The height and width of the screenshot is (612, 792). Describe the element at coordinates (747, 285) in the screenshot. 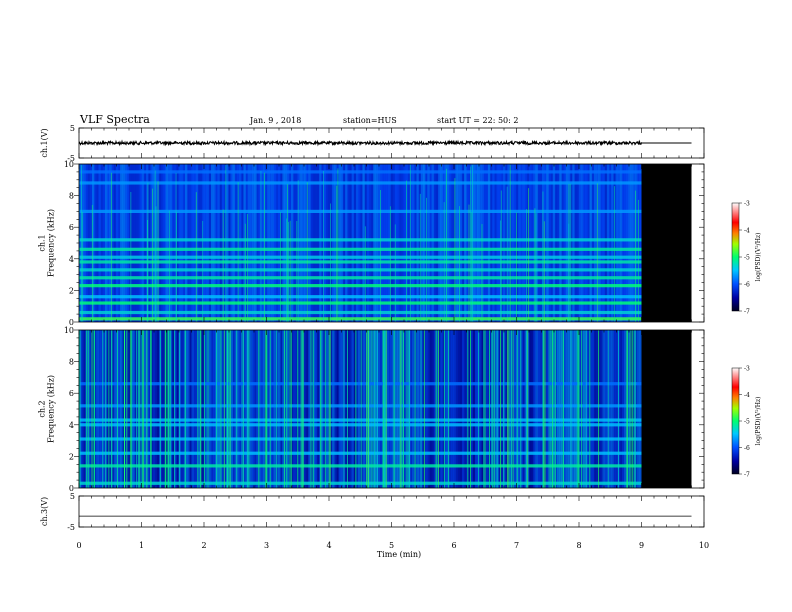

I see `colorbar-tick-label: -6` at that location.